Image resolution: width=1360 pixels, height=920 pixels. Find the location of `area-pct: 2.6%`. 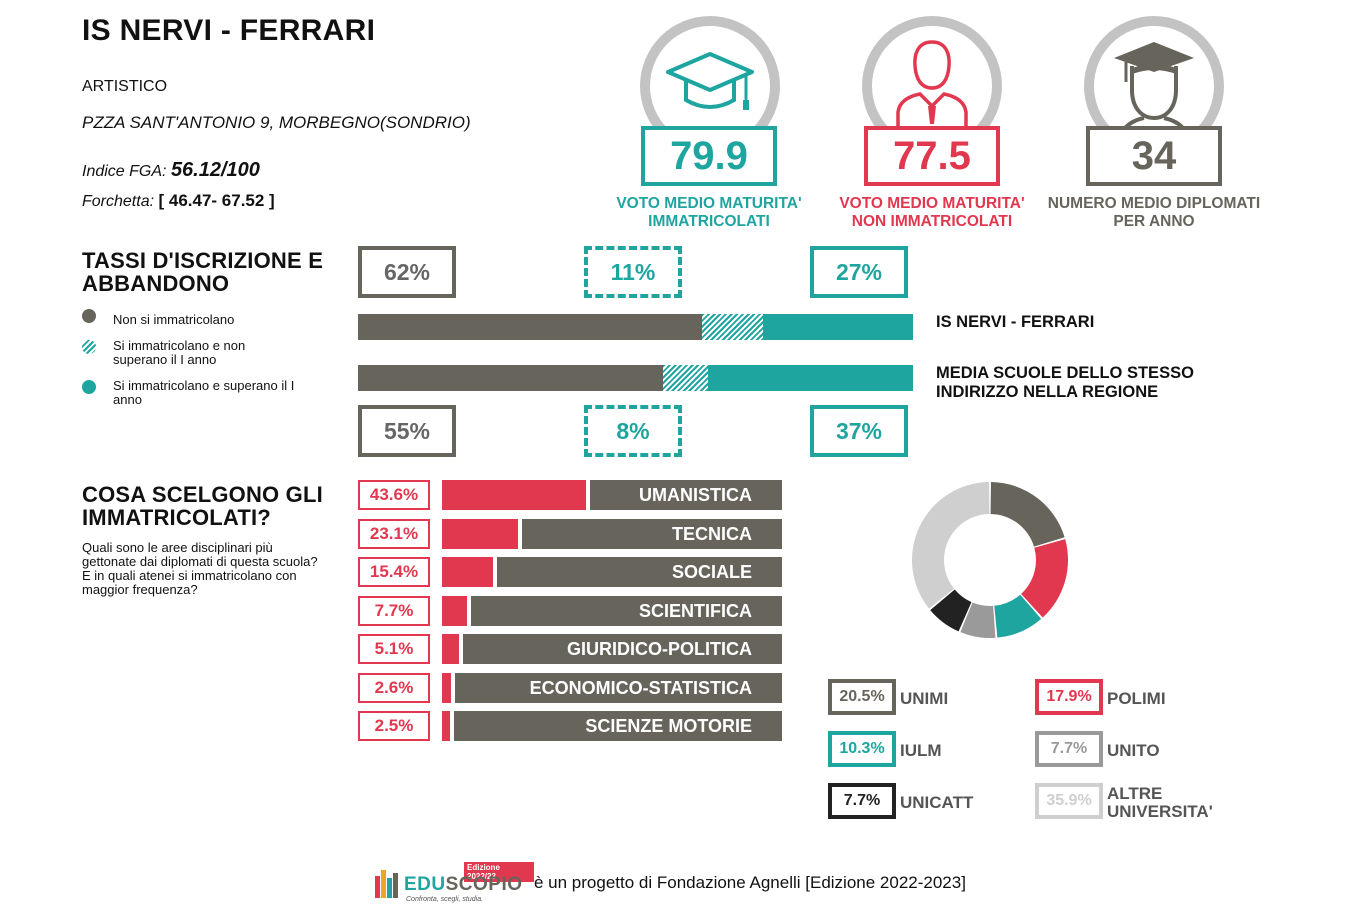

area-pct: 2.6% is located at coordinates (394, 687).